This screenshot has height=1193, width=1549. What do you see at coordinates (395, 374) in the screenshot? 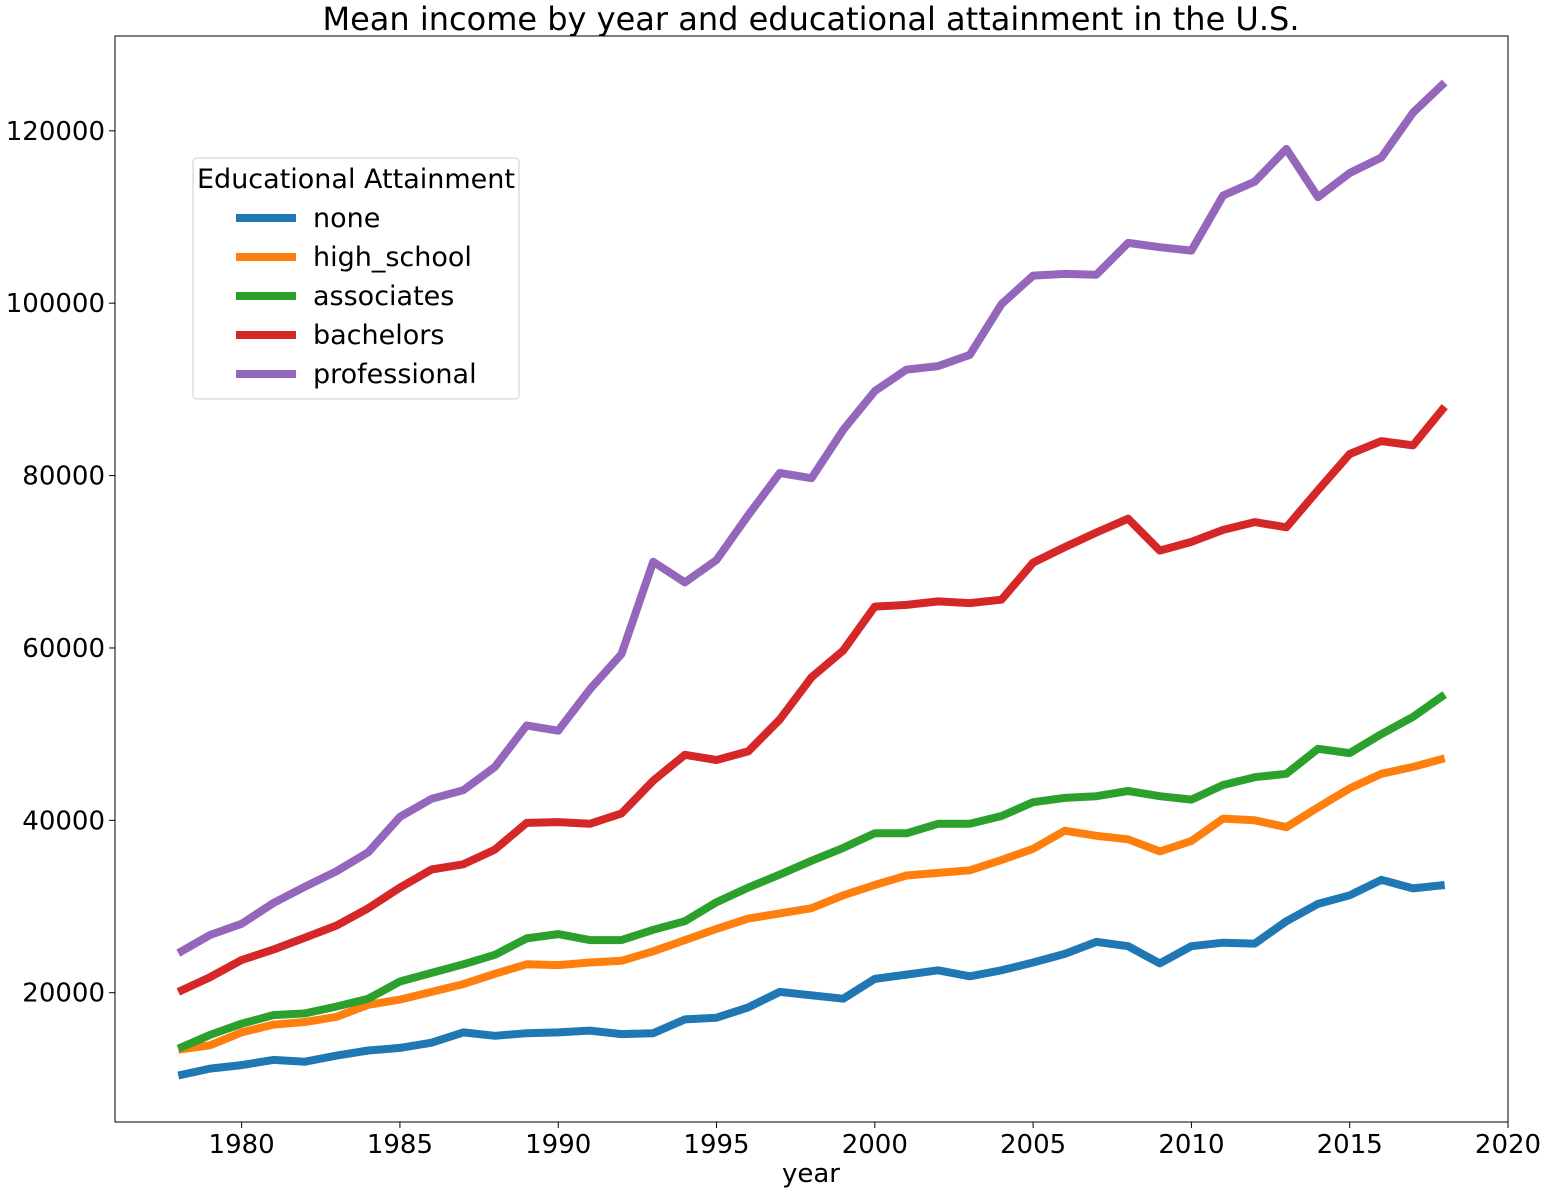
I see `legend-label-professional: professional` at bounding box center [395, 374].